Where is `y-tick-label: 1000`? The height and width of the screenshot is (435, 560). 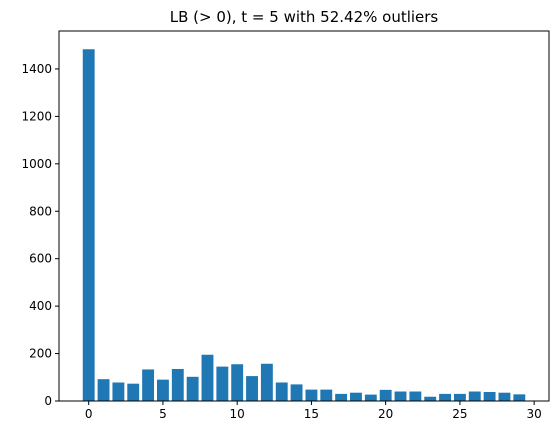
y-tick-label: 1000 is located at coordinates (36, 164).